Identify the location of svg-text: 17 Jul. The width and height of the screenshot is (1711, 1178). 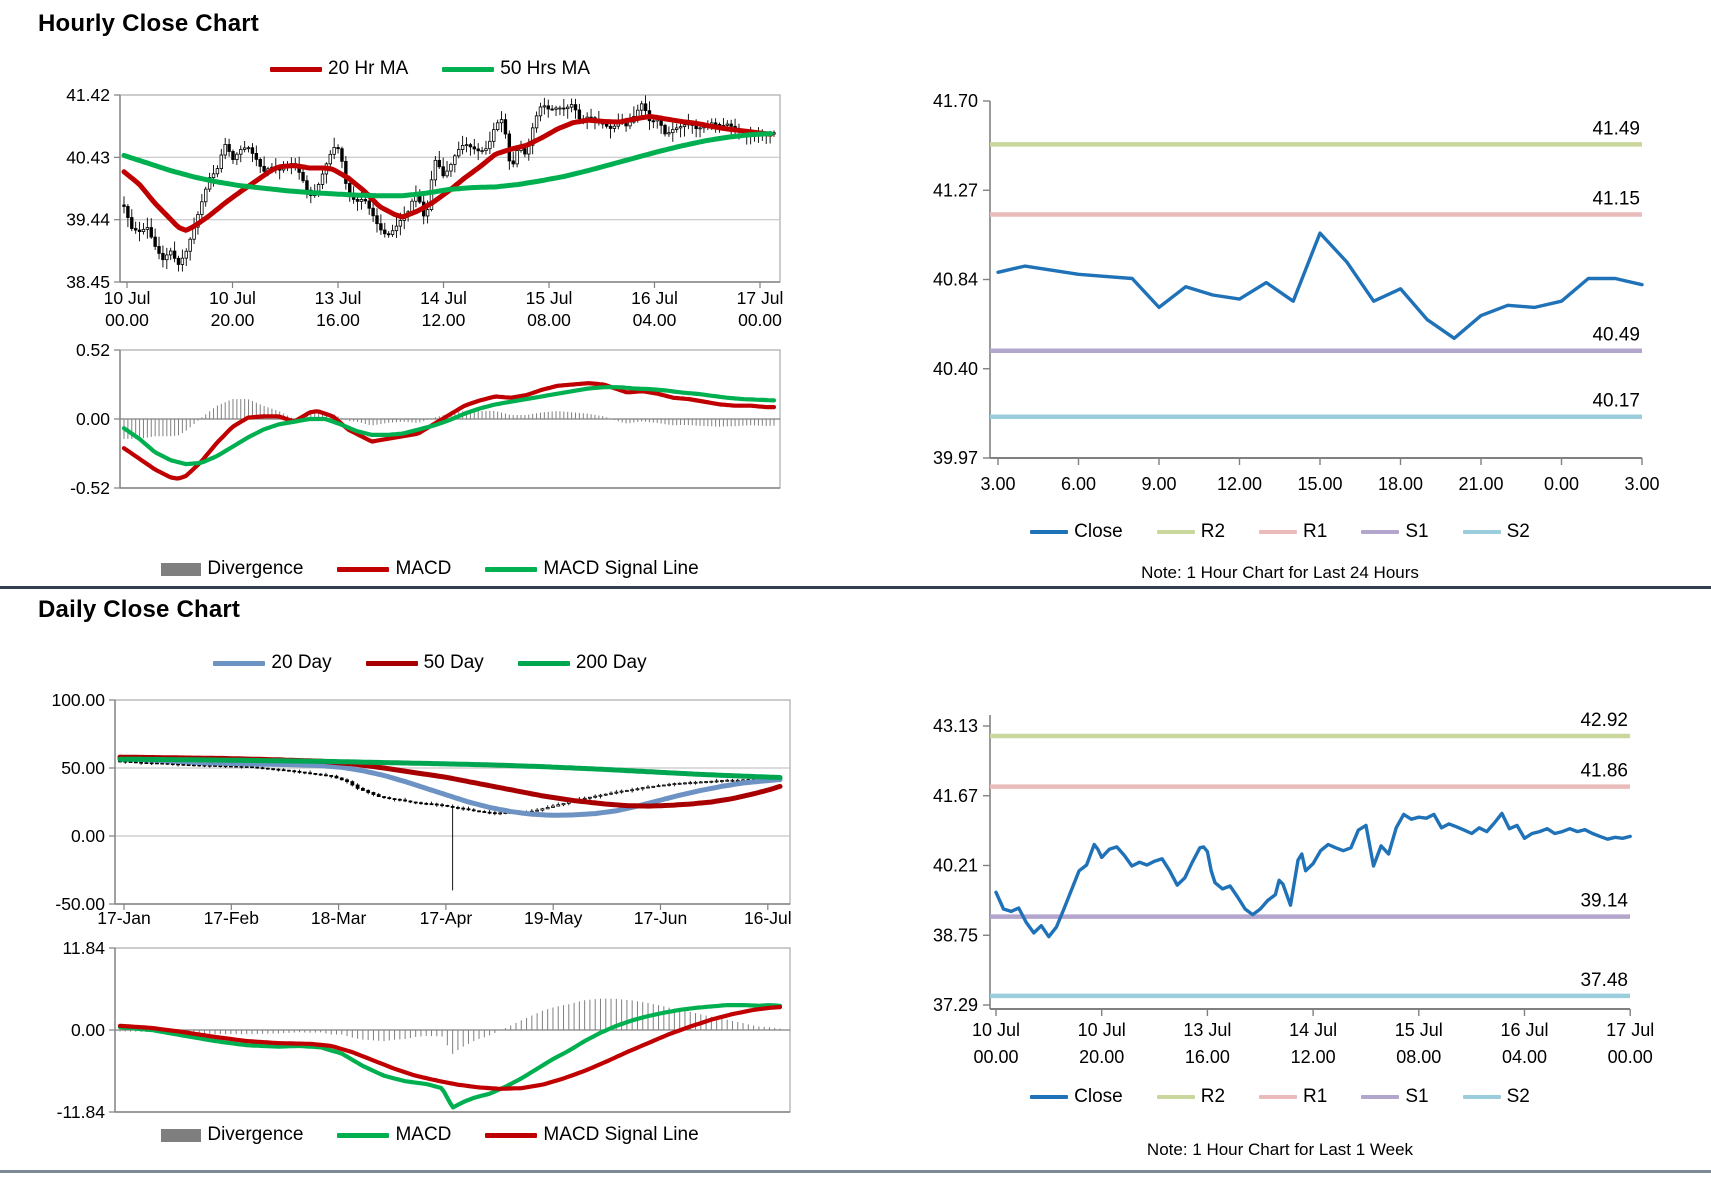
(1630, 1030).